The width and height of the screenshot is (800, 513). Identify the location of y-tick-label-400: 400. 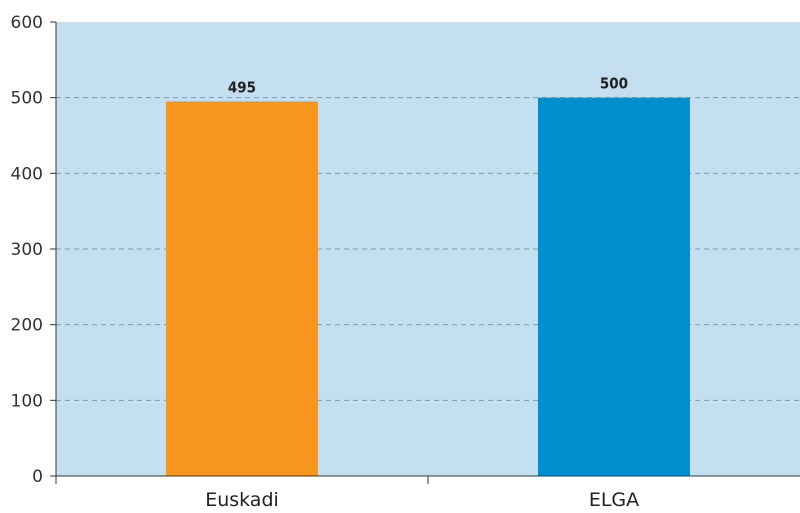
(27, 174).